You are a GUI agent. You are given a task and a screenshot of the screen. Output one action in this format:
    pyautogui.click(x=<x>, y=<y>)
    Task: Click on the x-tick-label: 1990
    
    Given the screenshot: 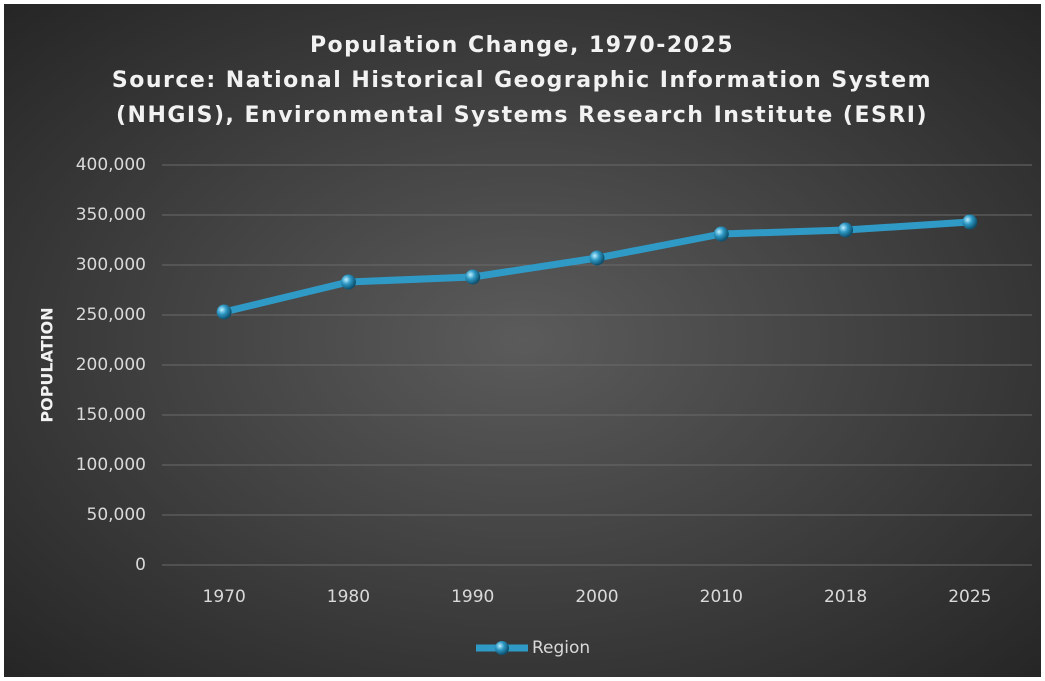 What is the action you would take?
    pyautogui.click(x=472, y=597)
    